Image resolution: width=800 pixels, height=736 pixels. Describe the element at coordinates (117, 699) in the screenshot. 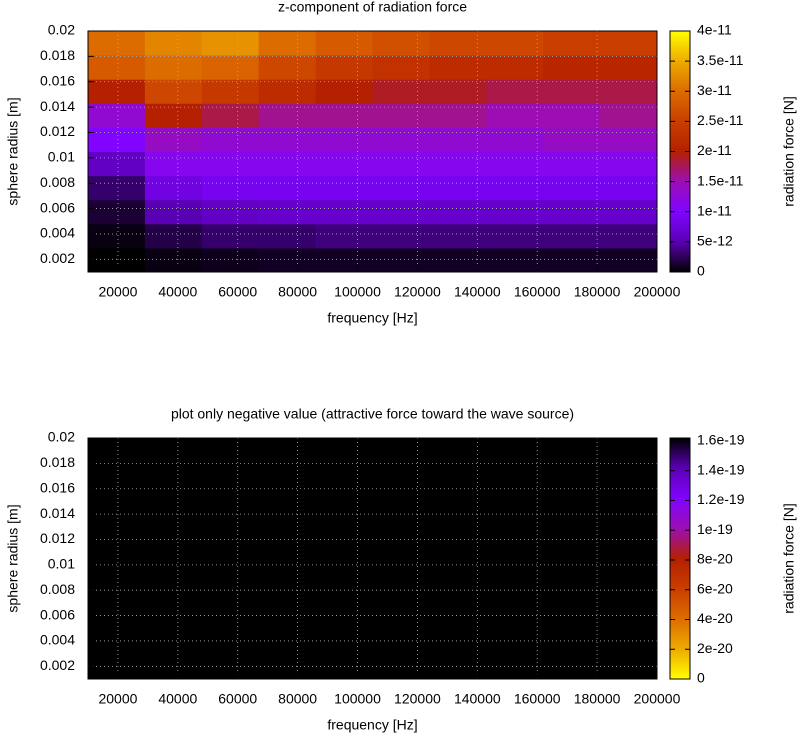

I see `x-tick-label: 20000` at that location.